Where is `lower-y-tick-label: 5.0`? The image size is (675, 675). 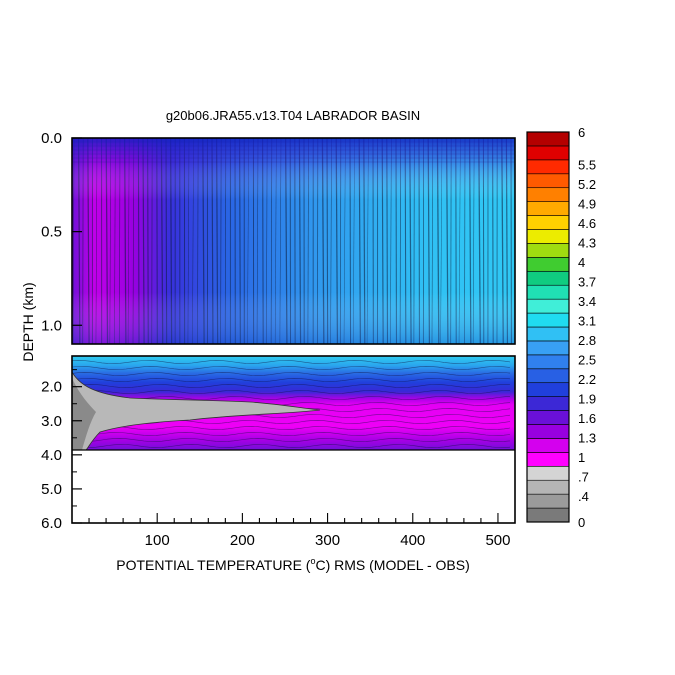
lower-y-tick-label: 5.0 is located at coordinates (51, 489).